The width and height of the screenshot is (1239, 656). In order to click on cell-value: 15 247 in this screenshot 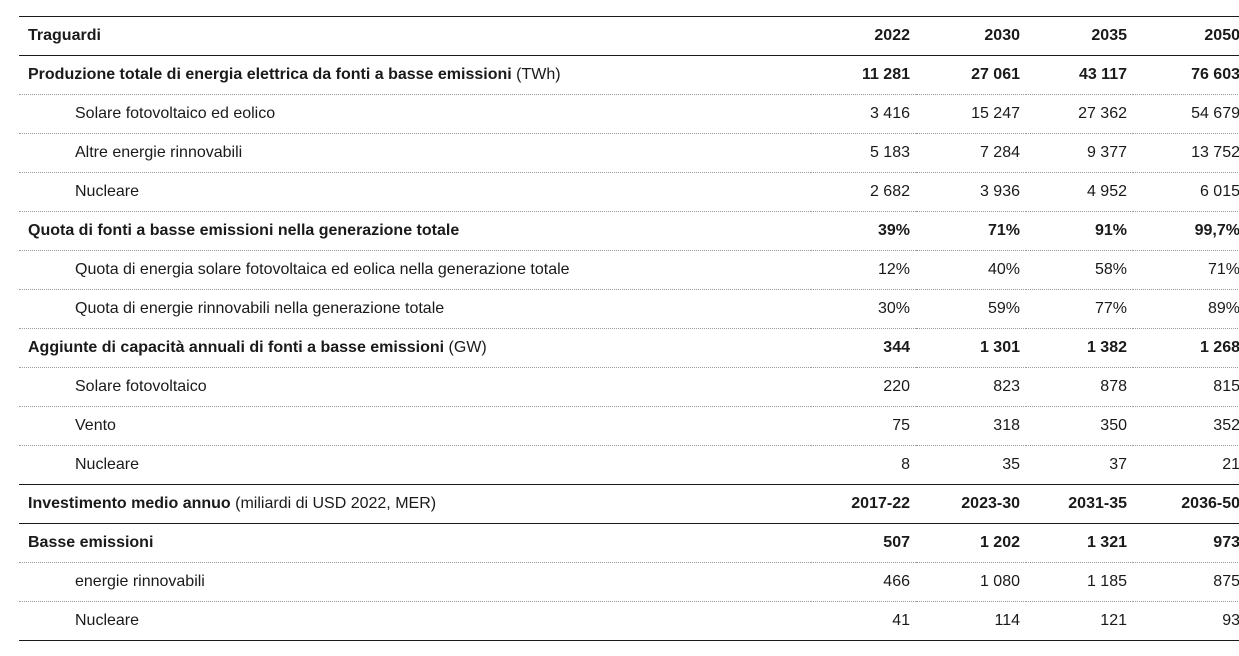, I will do `click(971, 114)`.